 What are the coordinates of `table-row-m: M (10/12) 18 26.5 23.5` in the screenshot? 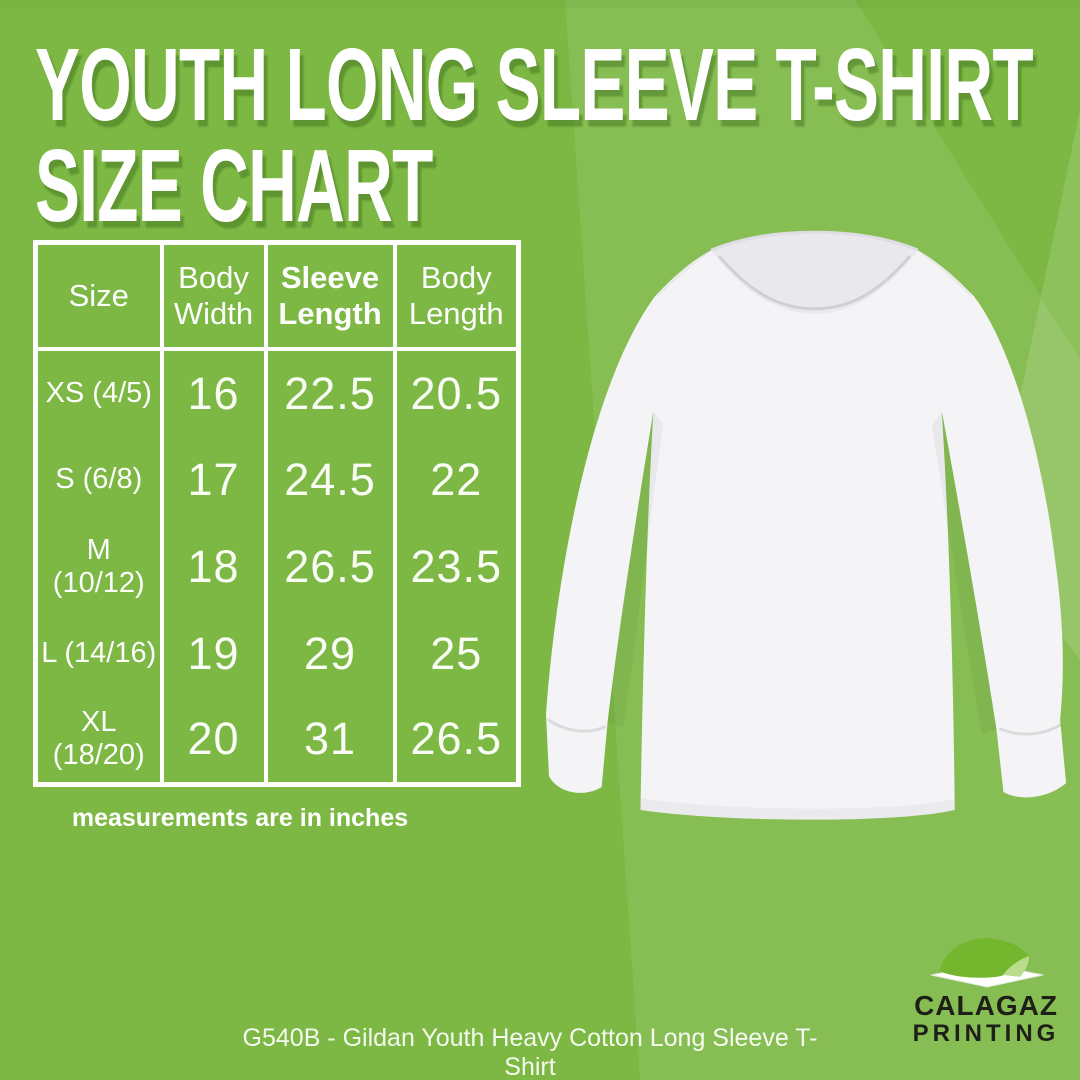 It's located at (277, 566).